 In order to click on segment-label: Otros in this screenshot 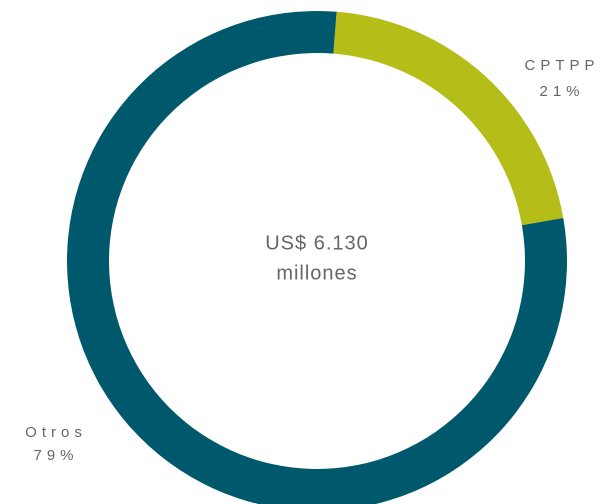, I will do `click(56, 432)`.